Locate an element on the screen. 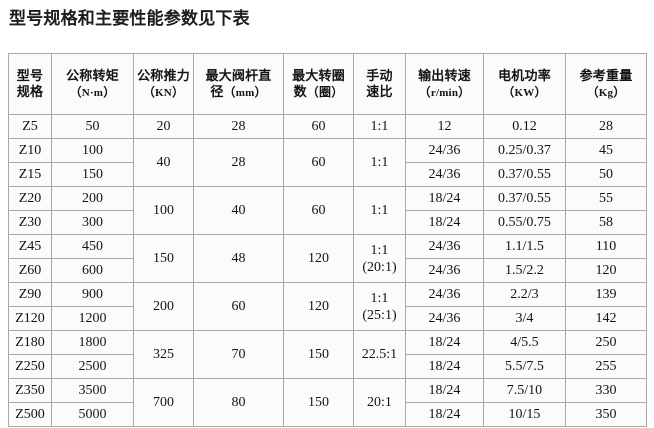  table-row: Z90 900 200 60 120 1:1 (25:1) 24/36 2.2/3 139 is located at coordinates (327, 306).